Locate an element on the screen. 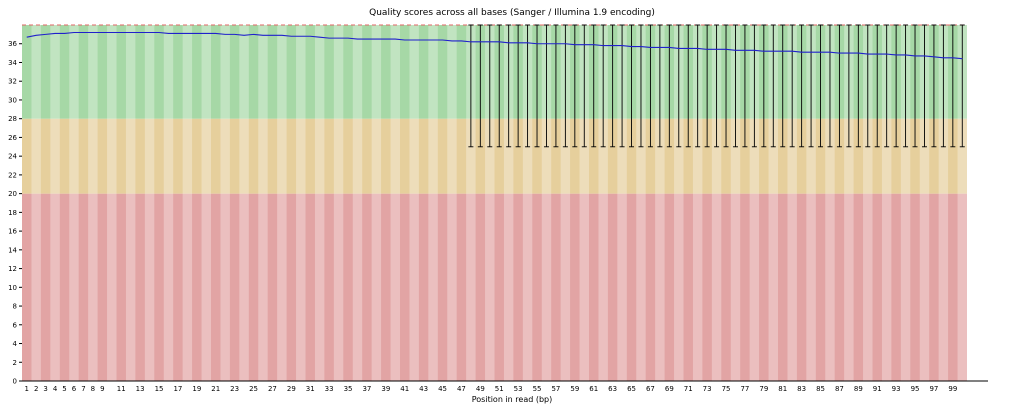  x-tick-label: 9 is located at coordinates (102, 389).